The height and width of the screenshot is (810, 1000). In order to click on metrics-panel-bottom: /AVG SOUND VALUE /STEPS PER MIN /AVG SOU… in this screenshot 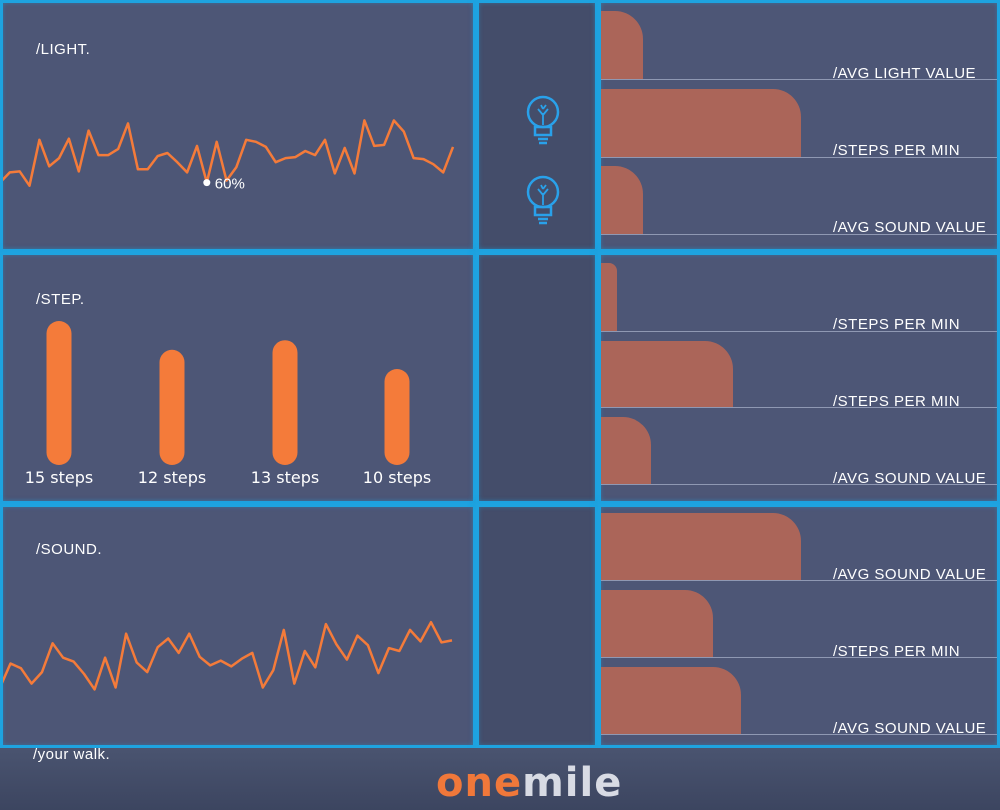, I will do `click(799, 626)`.